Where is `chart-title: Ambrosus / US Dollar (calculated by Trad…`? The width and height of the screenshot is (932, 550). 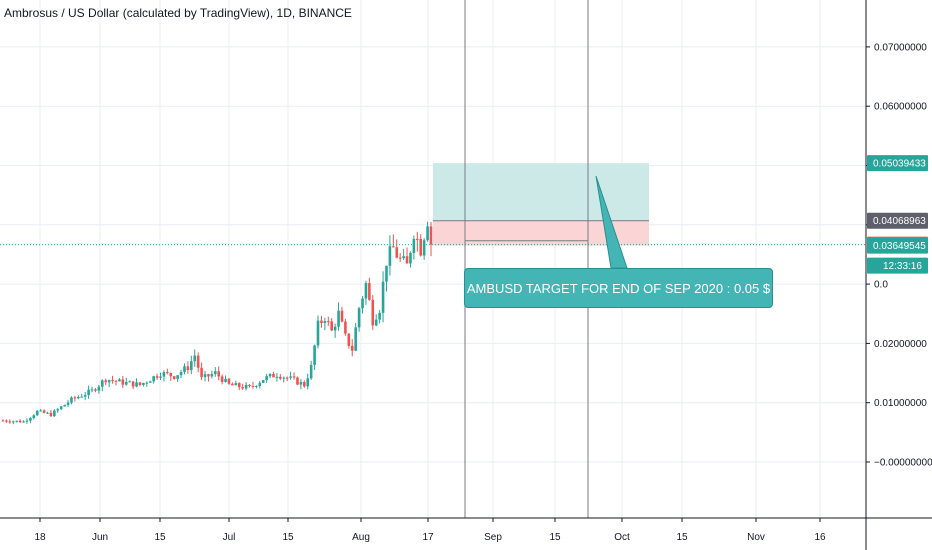
chart-title: Ambrosus / US Dollar (calculated by Trad… is located at coordinates (178, 13).